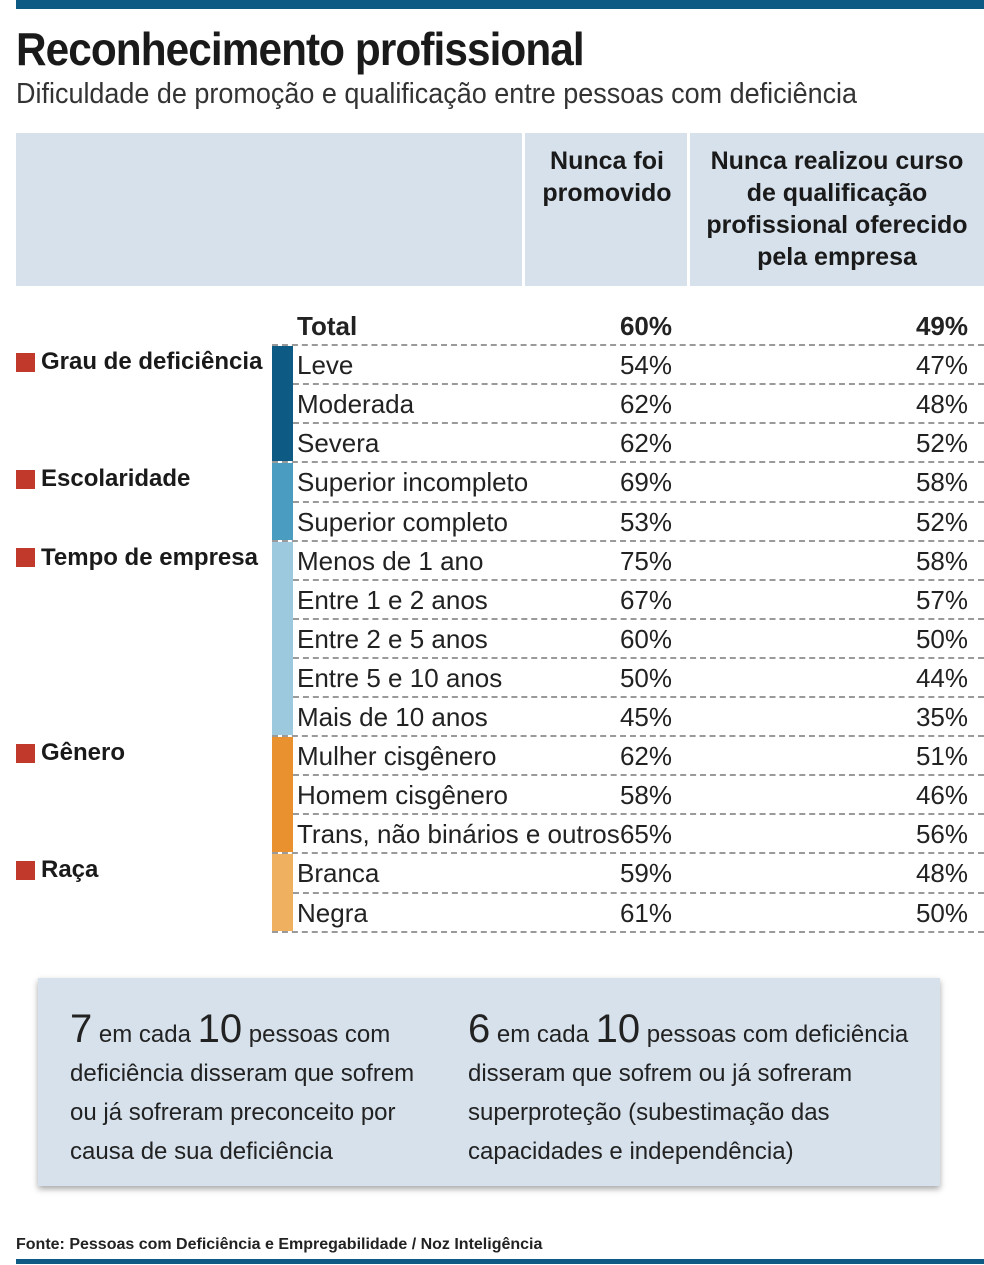 Image resolution: width=984 pixels, height=1265 pixels. I want to click on row-label: Mais de 10 anos, so click(392, 717).